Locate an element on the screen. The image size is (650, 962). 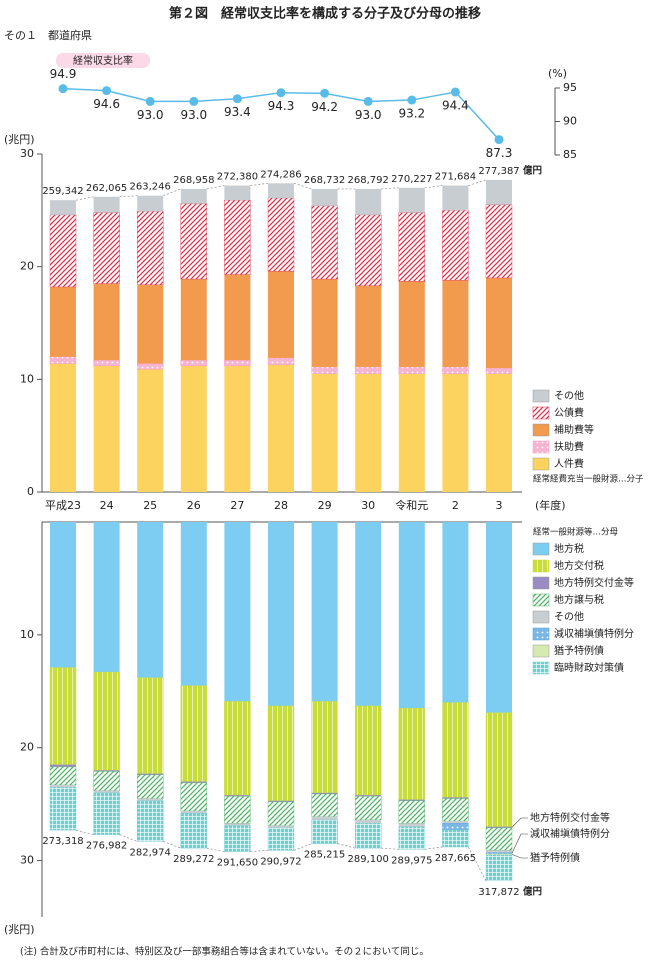
legend-label: 扶助費 is located at coordinates (569, 446).